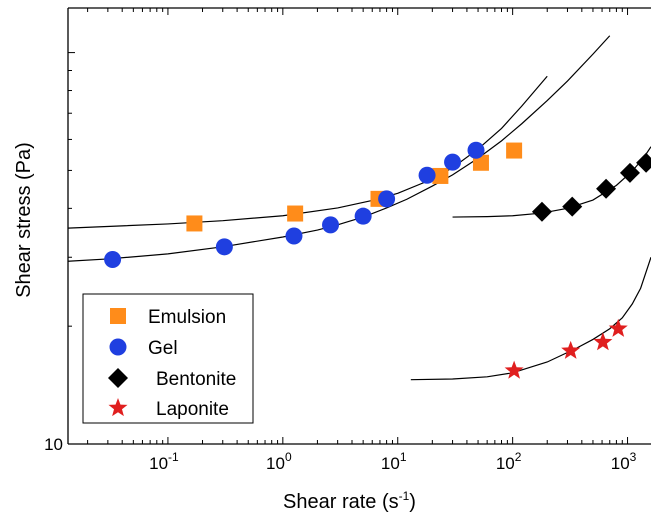 Image resolution: width=651 pixels, height=527 pixels. Describe the element at coordinates (24, 220) in the screenshot. I see `y-axis-title: Shear stress (Pa)` at that location.